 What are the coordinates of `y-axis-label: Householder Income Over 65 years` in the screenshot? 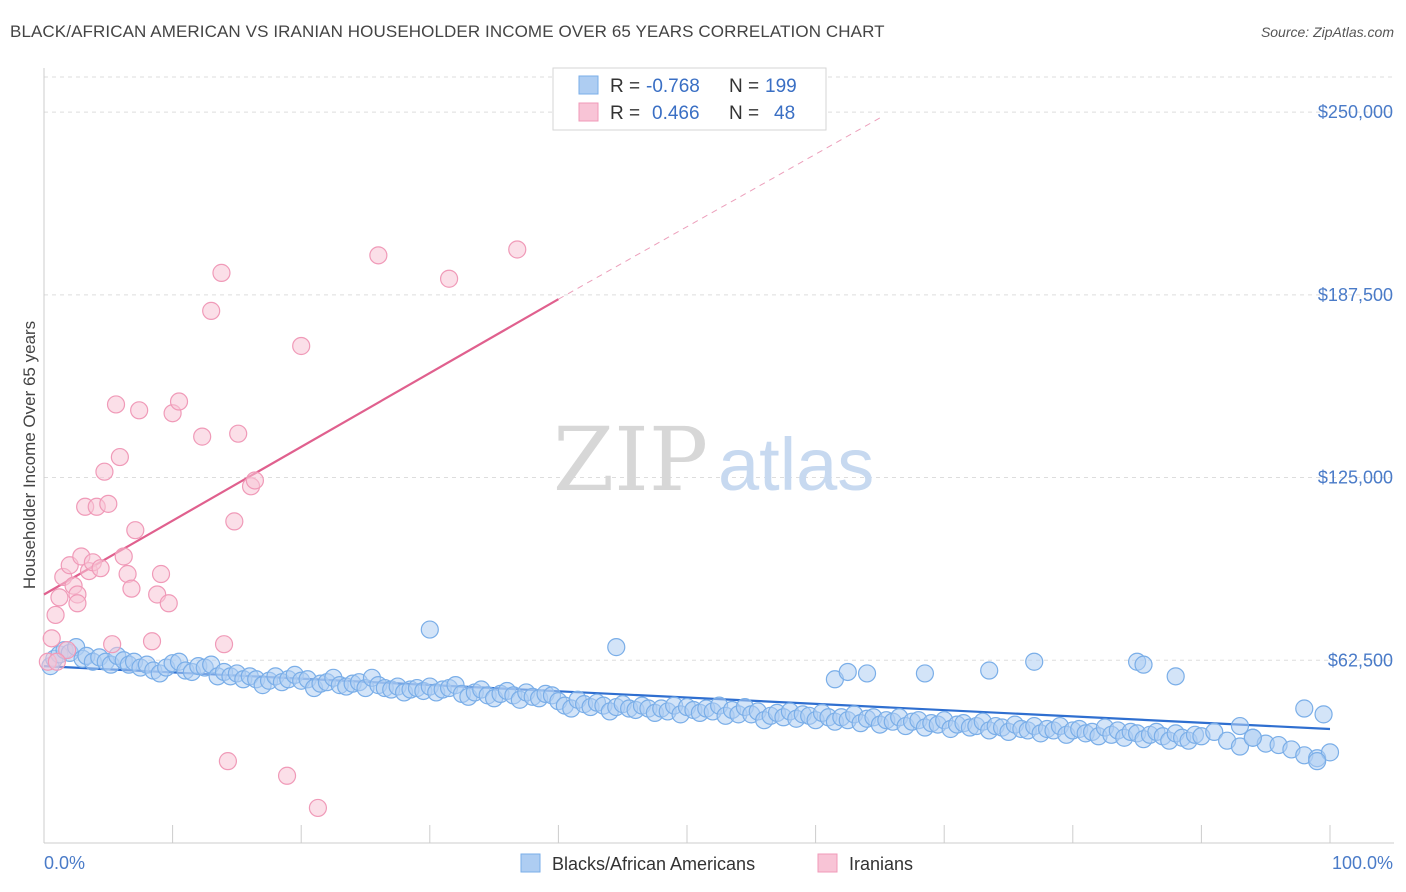 It's located at (29, 455).